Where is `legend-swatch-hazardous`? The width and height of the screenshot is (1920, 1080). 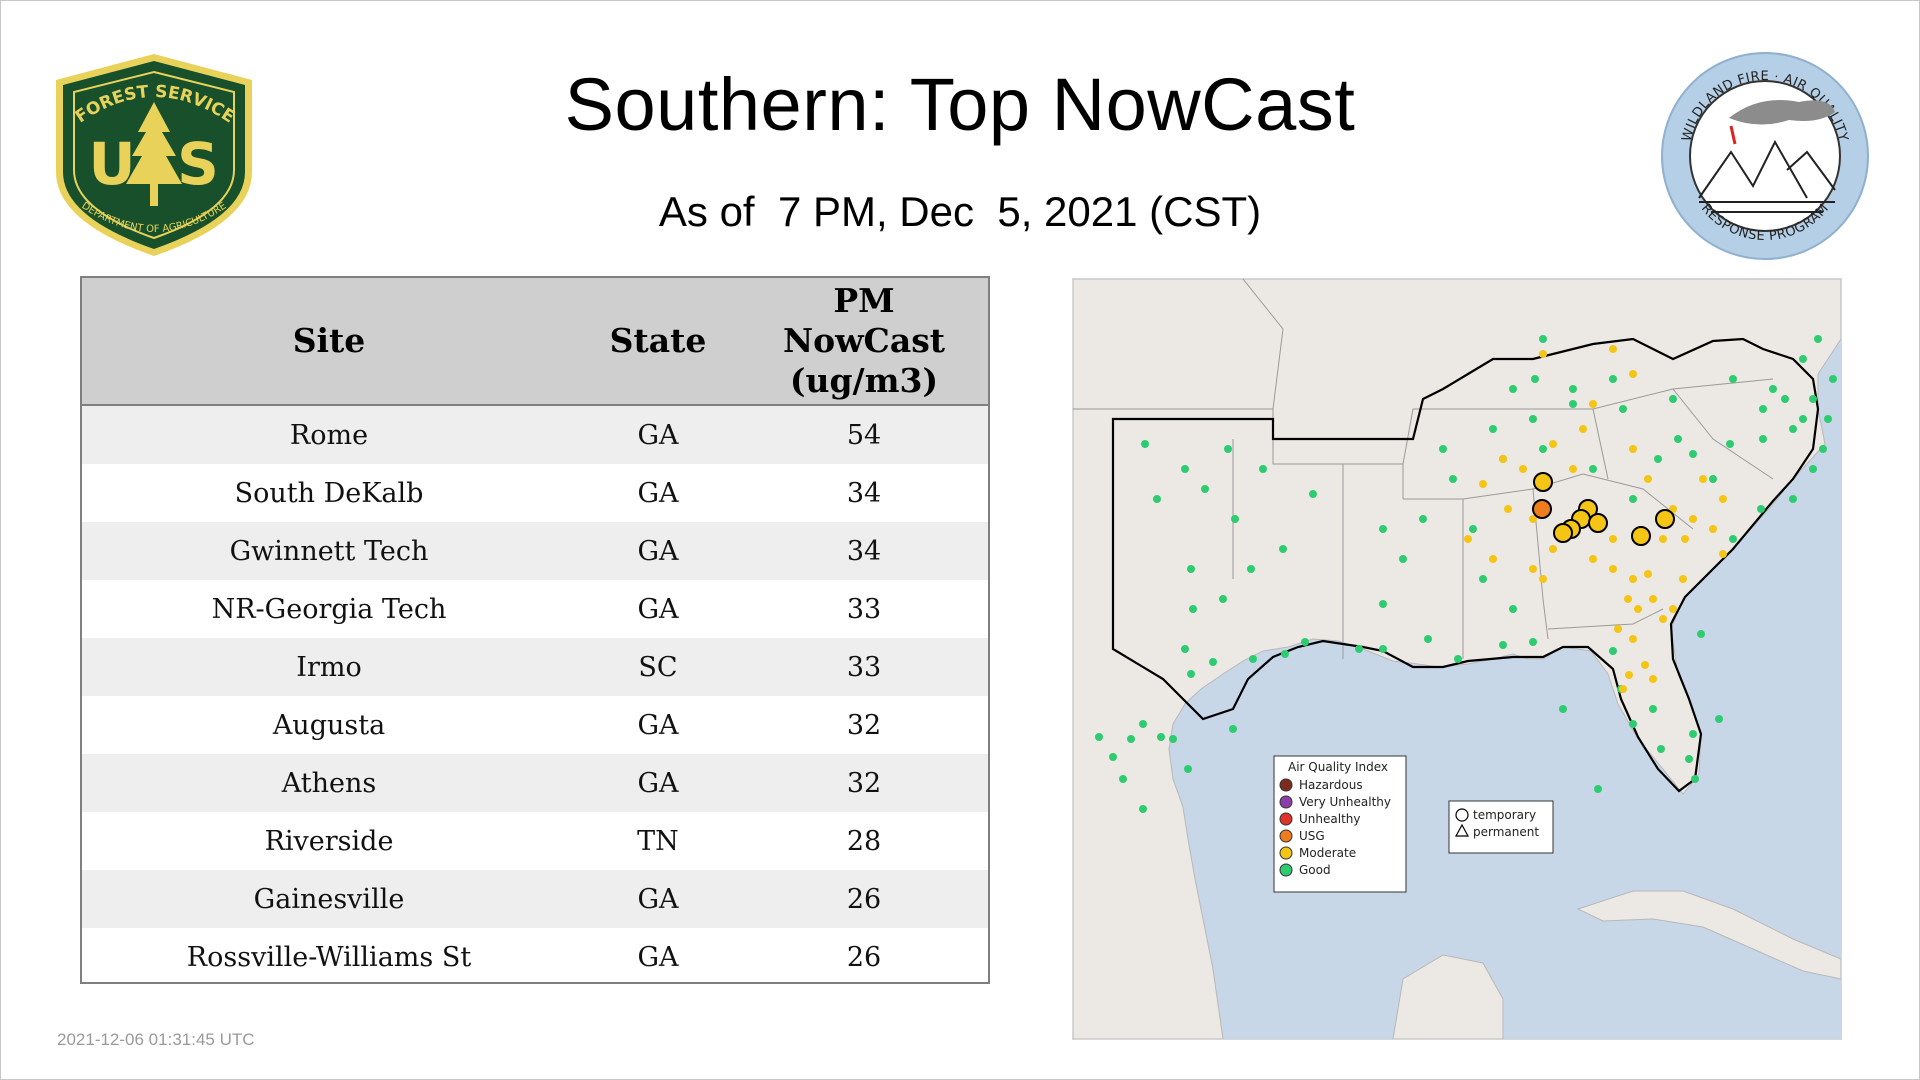 legend-swatch-hazardous is located at coordinates (1286, 785).